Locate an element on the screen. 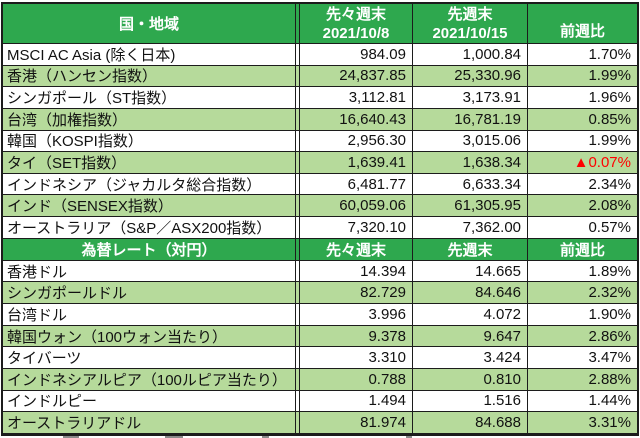  country-cell: MSCI AC Asia (除く日本) is located at coordinates (149, 55).